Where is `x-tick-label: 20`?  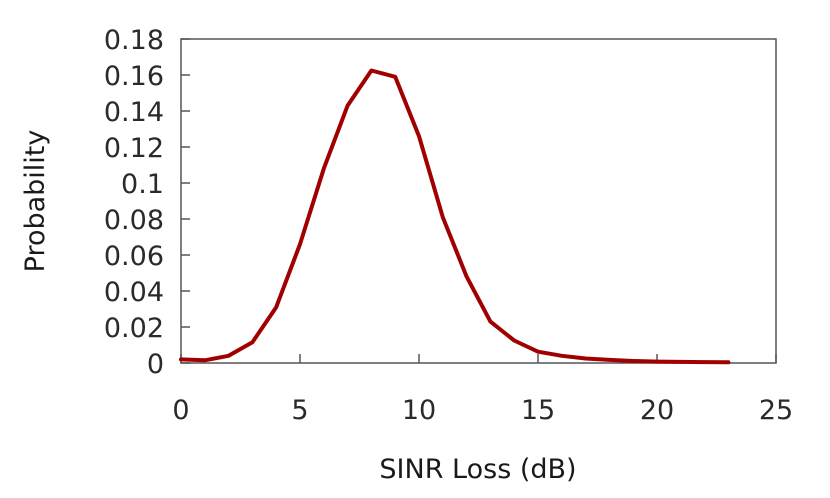 x-tick-label: 20 is located at coordinates (657, 410).